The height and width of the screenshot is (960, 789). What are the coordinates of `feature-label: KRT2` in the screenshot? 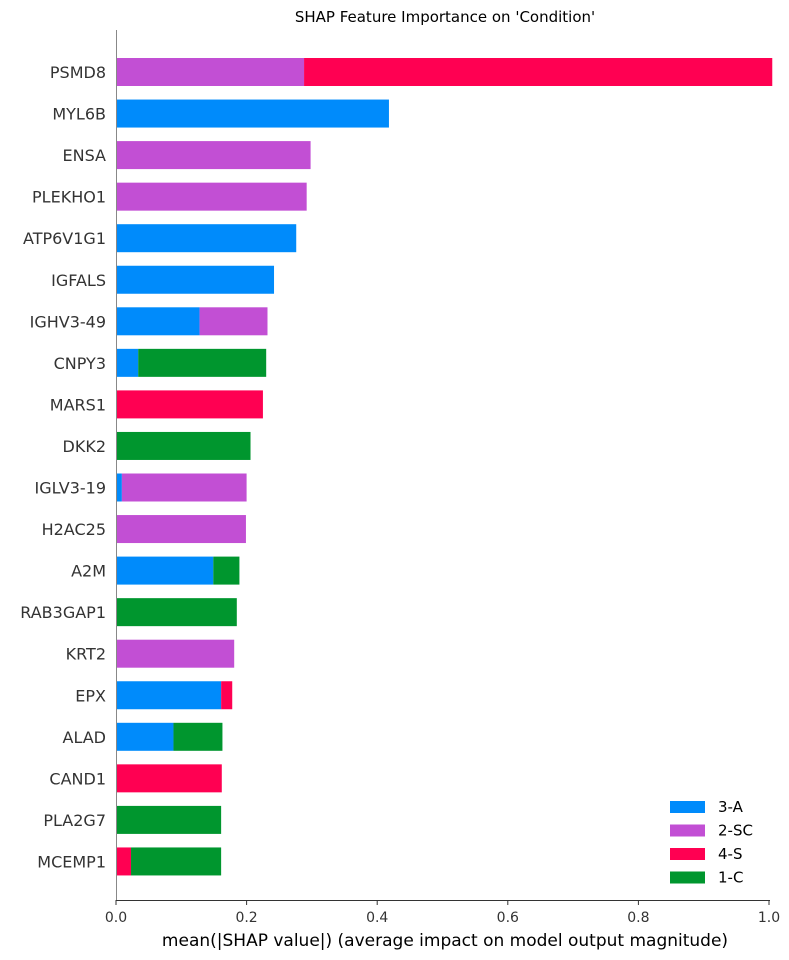 It's located at (86, 654).